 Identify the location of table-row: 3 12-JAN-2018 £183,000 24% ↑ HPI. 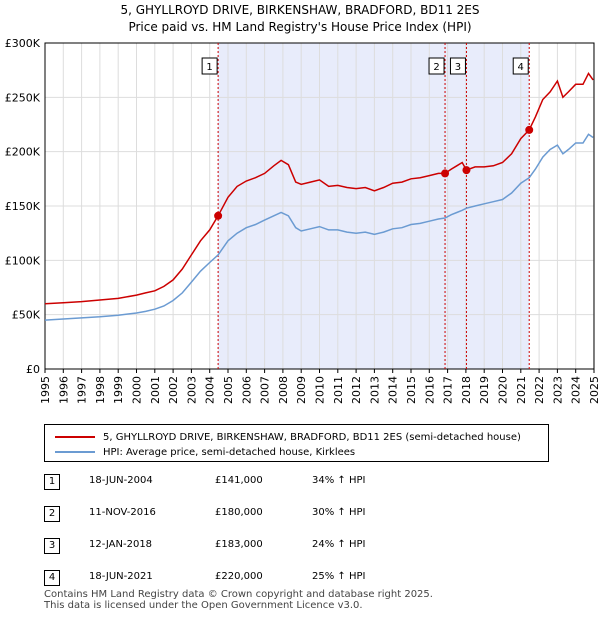
(304, 547).